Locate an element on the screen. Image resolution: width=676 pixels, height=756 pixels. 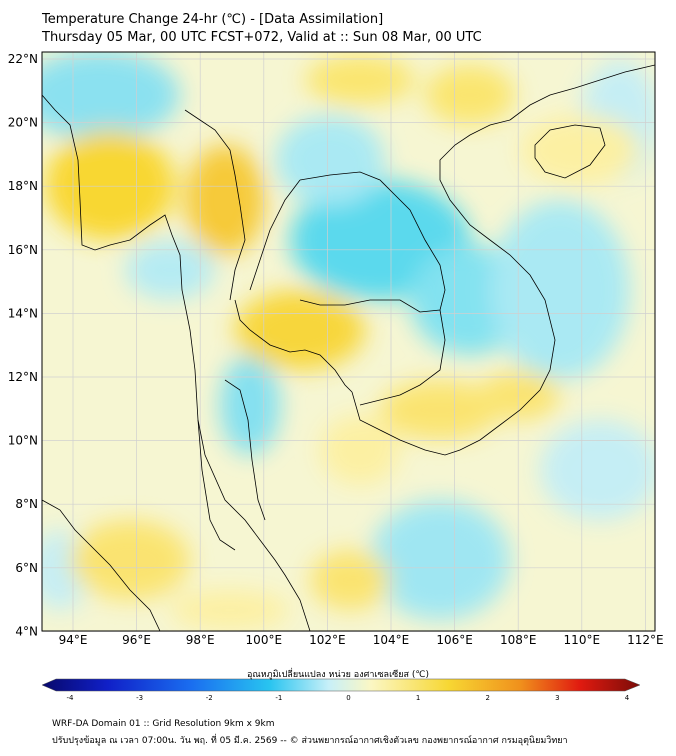
colorbar-tick-label: 2 is located at coordinates (488, 698).